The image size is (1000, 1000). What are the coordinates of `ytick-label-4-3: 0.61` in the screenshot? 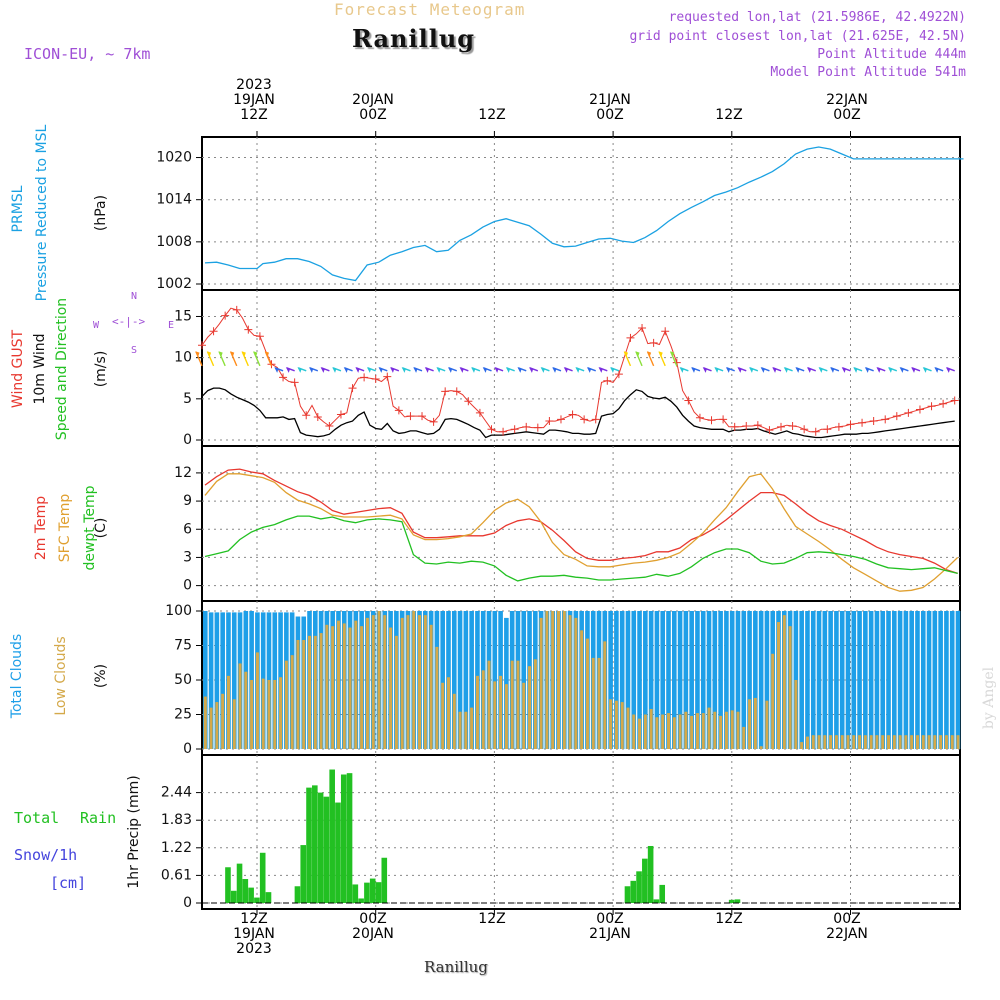 It's located at (176, 875).